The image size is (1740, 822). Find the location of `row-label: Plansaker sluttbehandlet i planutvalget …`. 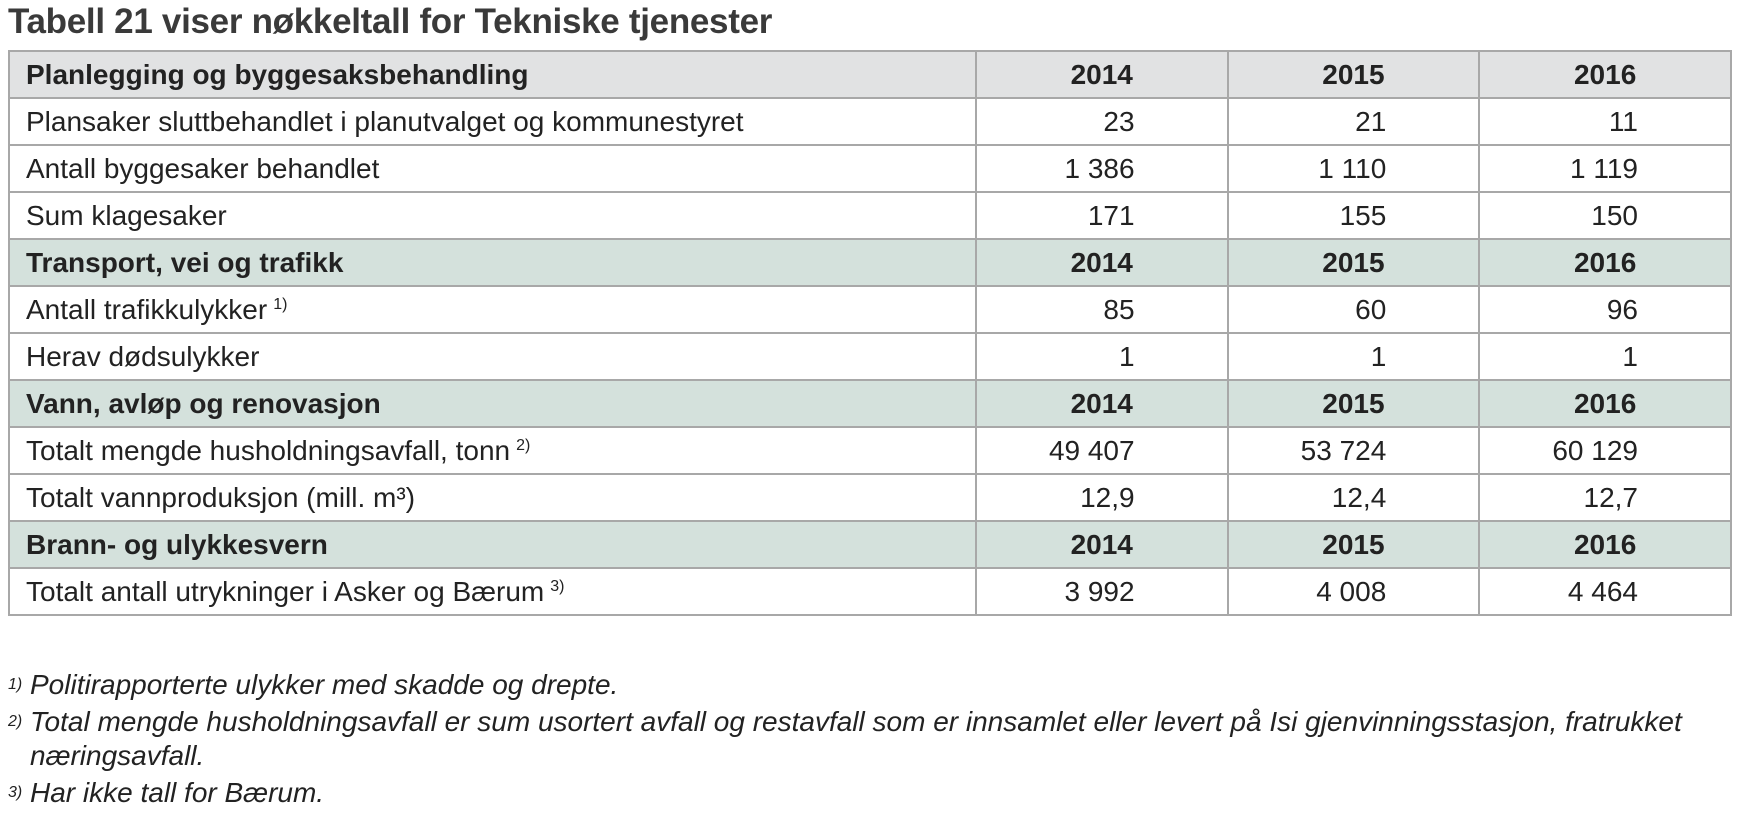

row-label: Plansaker sluttbehandlet i planutvalget … is located at coordinates (385, 121).